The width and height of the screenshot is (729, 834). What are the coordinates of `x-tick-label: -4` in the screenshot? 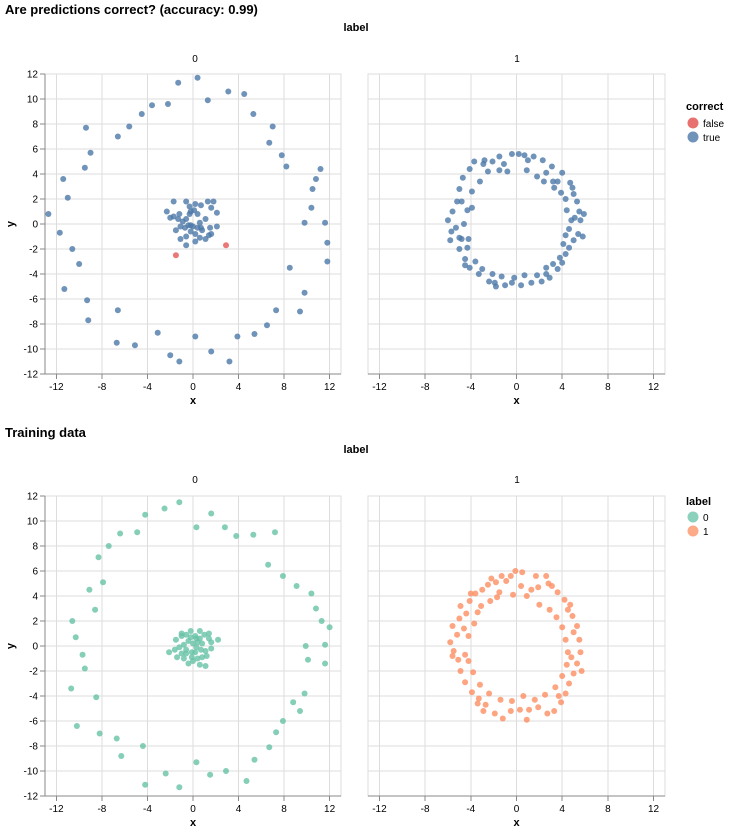 It's located at (147, 387).